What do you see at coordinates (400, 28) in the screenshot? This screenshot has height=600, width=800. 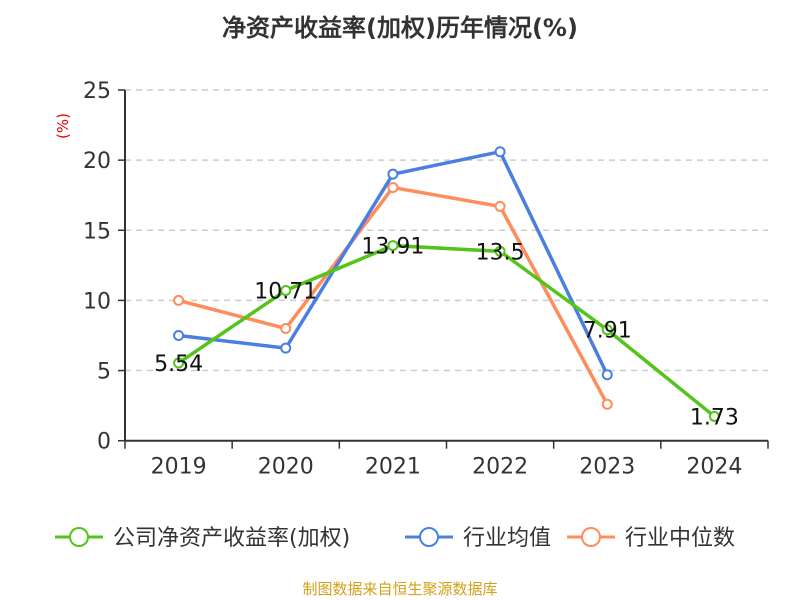 I see `chart-title: 净资产收益率(加权)历年情况(%)` at bounding box center [400, 28].